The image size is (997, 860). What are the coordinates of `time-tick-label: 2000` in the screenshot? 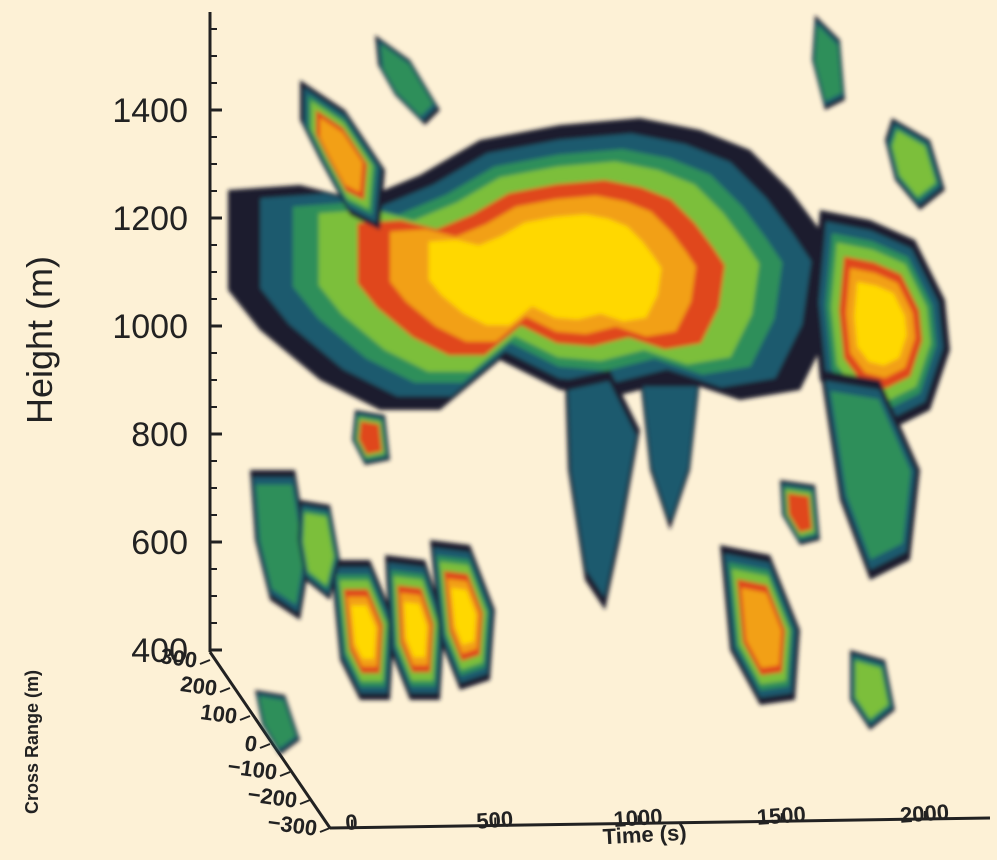 It's located at (924, 813).